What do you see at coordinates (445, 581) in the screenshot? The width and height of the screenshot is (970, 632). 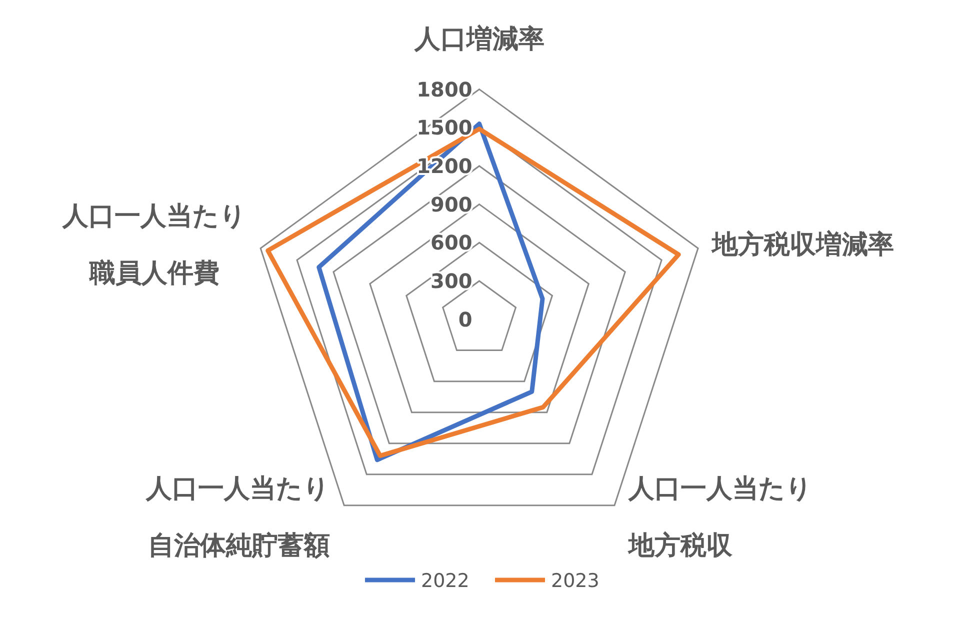 I see `legend-label: 2022` at bounding box center [445, 581].